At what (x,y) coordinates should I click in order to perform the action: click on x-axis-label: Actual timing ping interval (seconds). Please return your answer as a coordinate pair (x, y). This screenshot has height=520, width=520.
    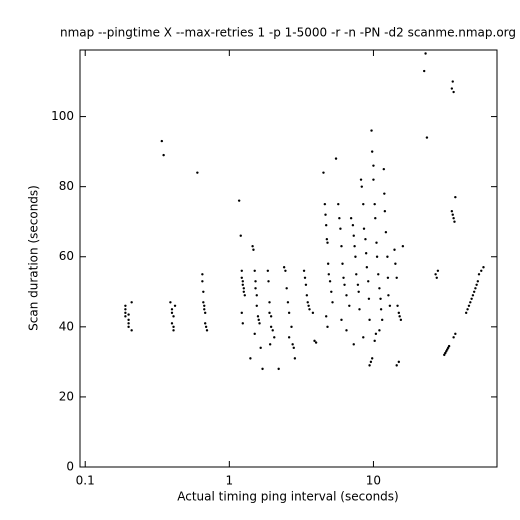
    Looking at the image, I should click on (287, 497).